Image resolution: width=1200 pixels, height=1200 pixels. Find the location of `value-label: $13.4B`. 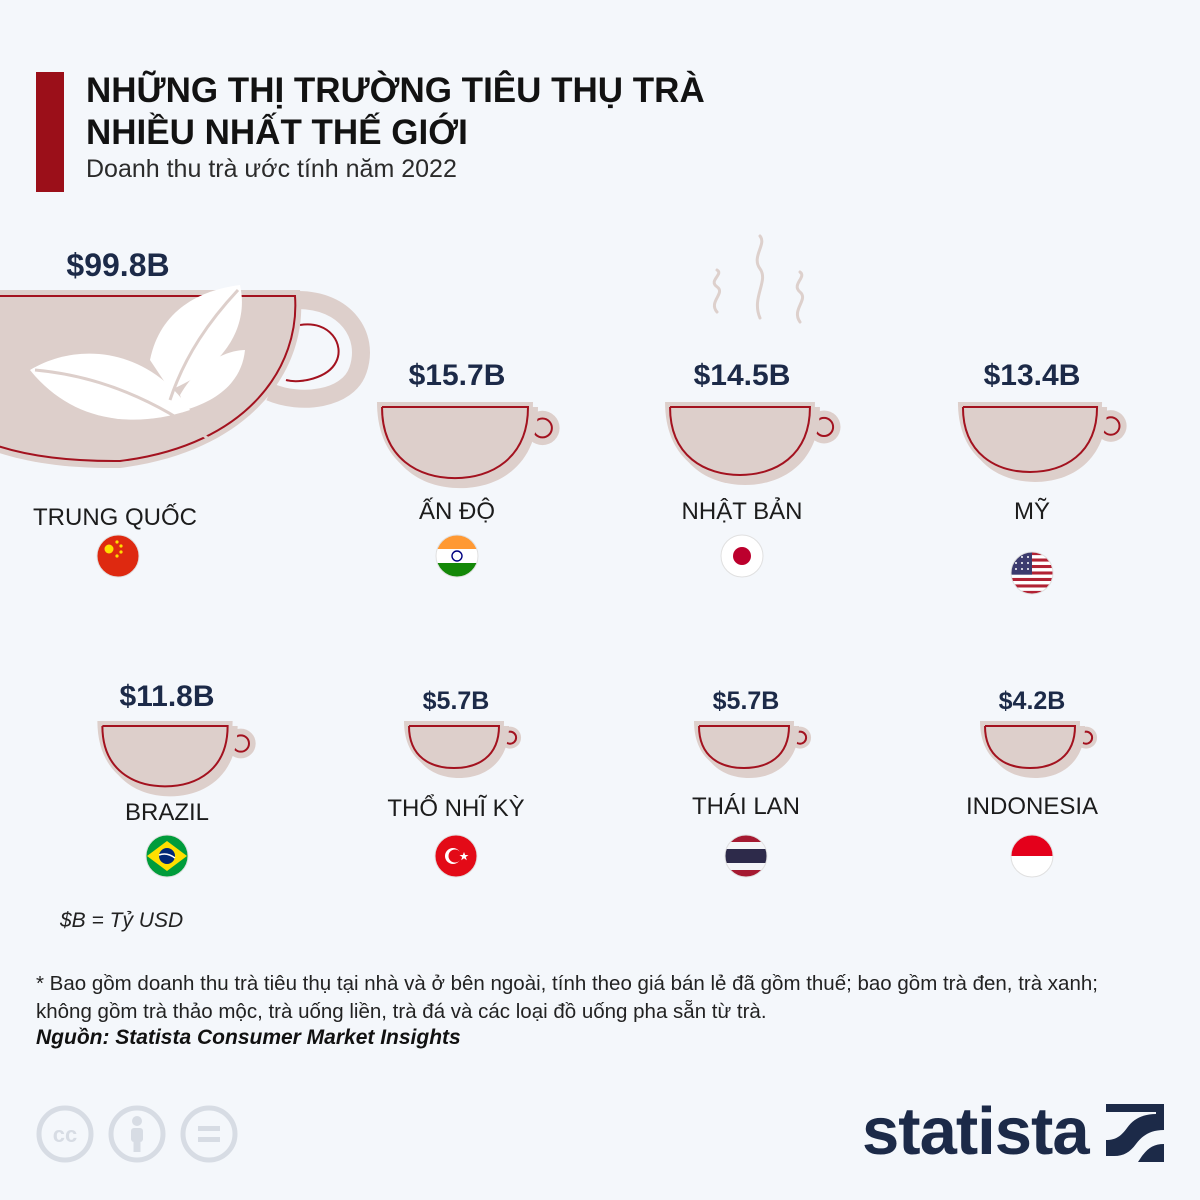

value-label: $13.4B is located at coordinates (1032, 375).